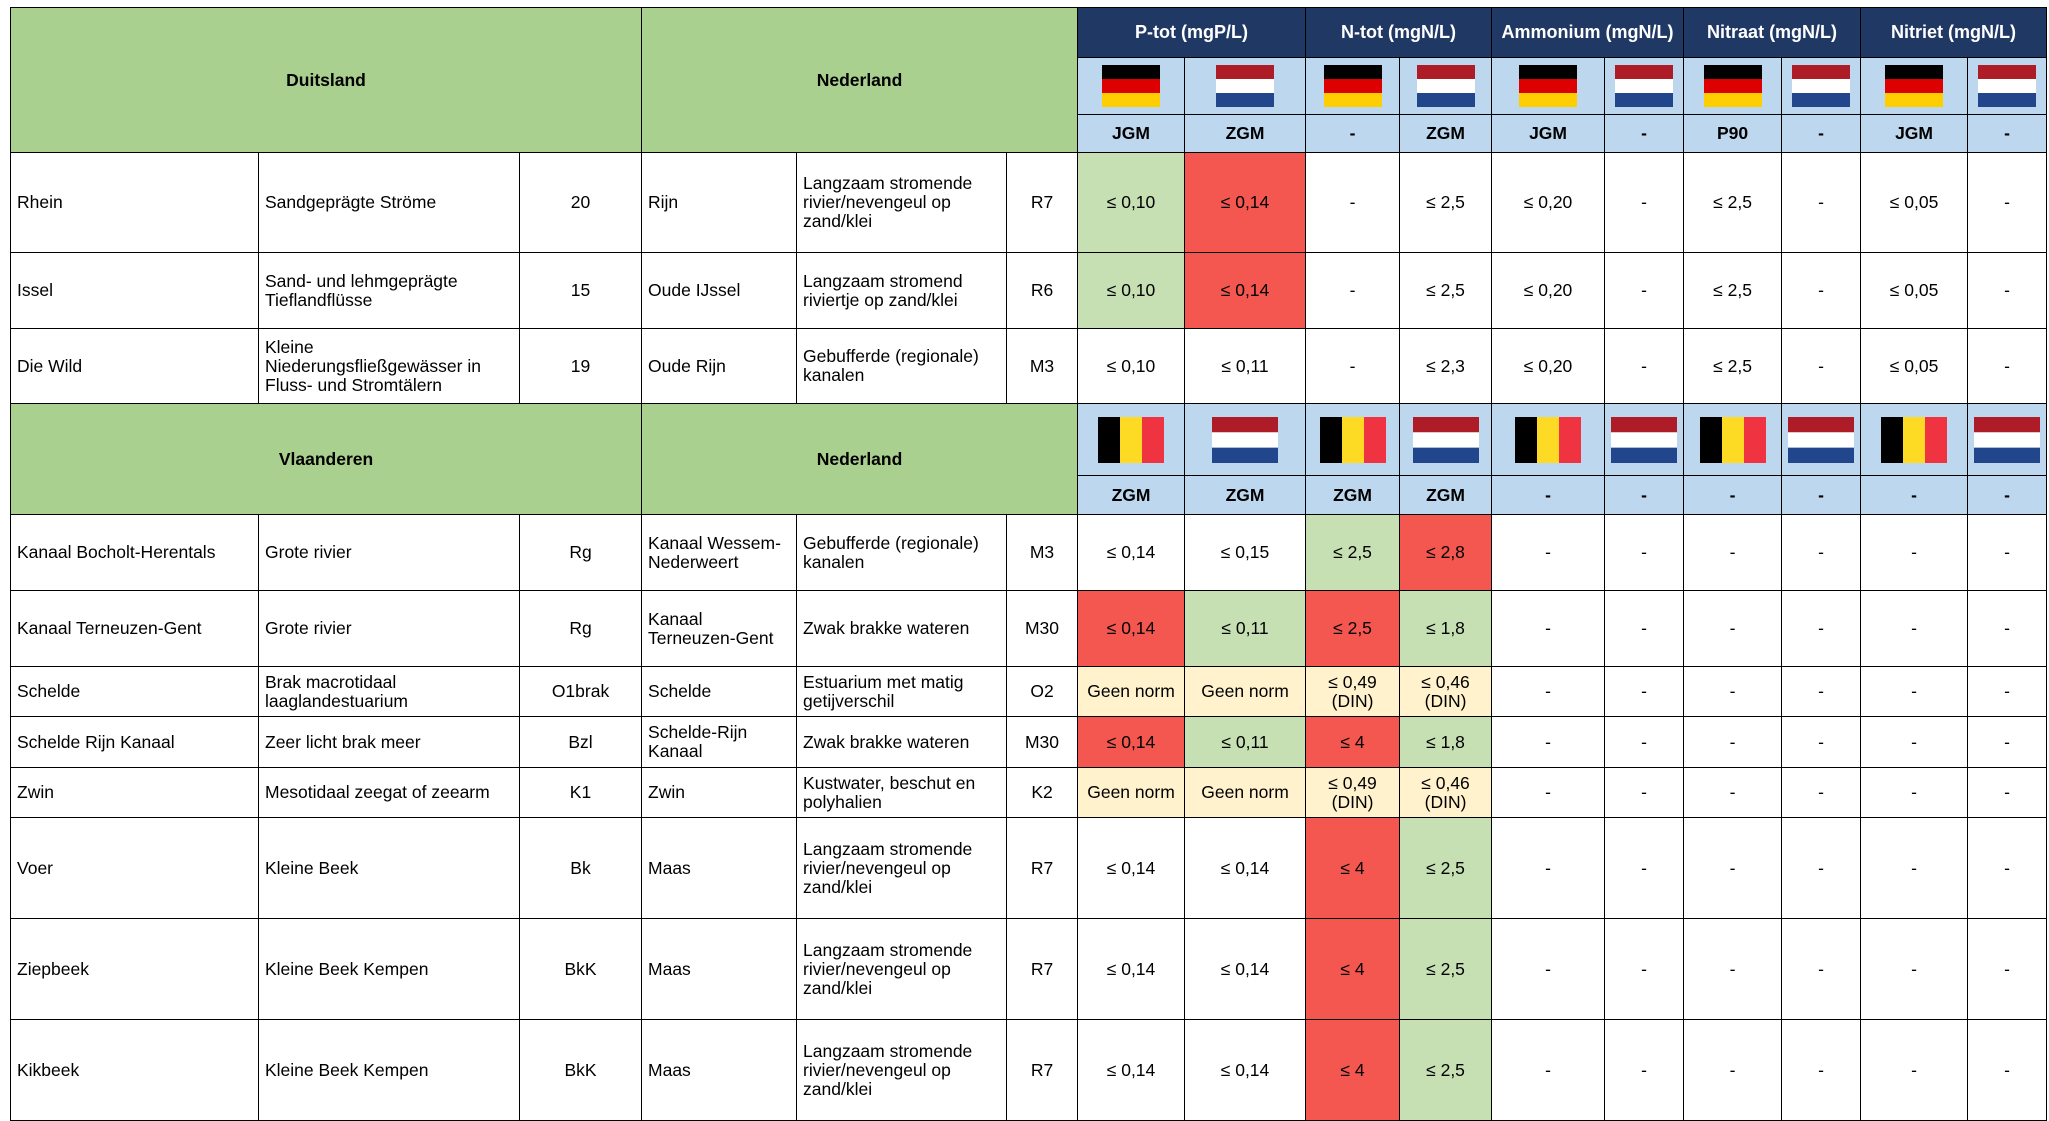 Image resolution: width=2049 pixels, height=1121 pixels. What do you see at coordinates (1042, 628) in the screenshot?
I see `water-cell: M30` at bounding box center [1042, 628].